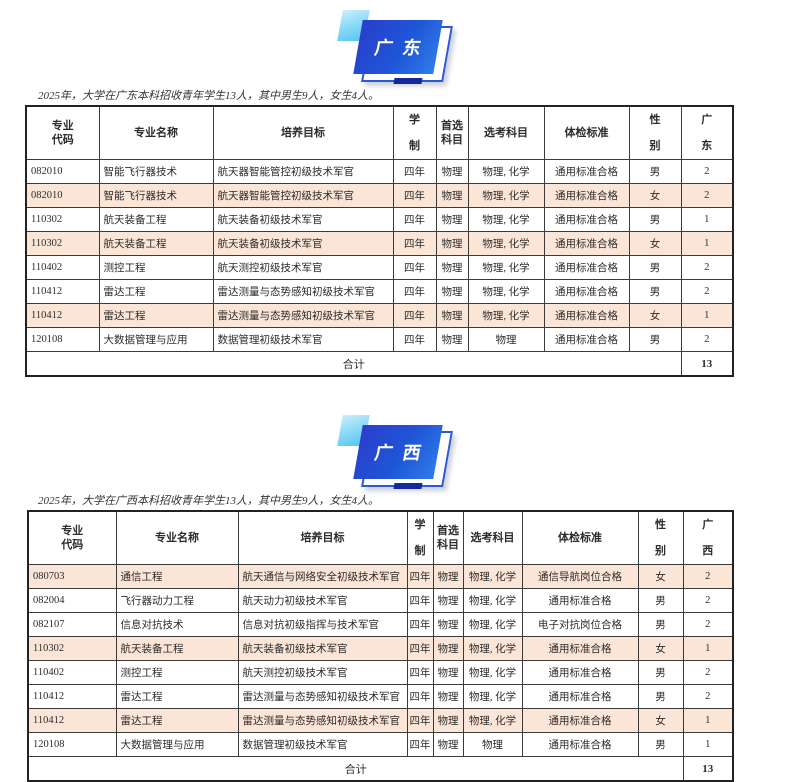  I want to click on cell-medical-standard: 电子对抗岗位合格, so click(580, 624).